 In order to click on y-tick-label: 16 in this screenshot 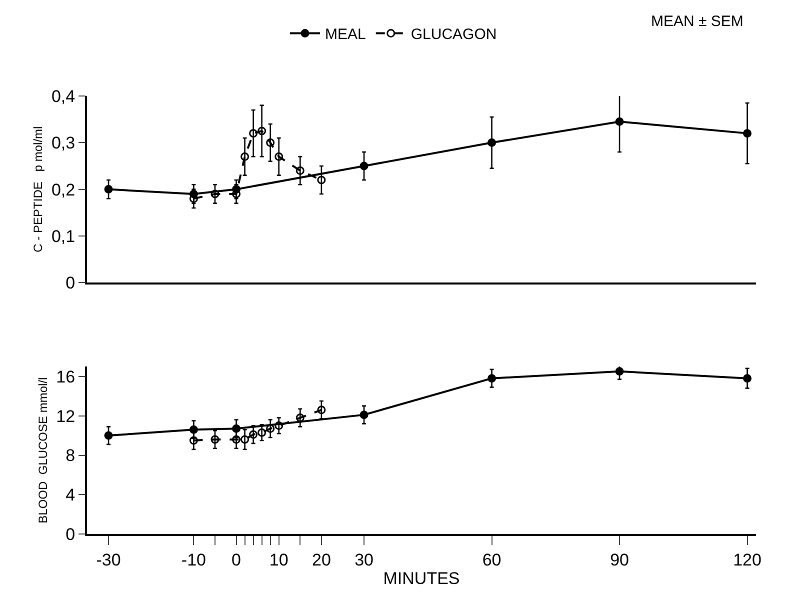, I will do `click(66, 376)`.